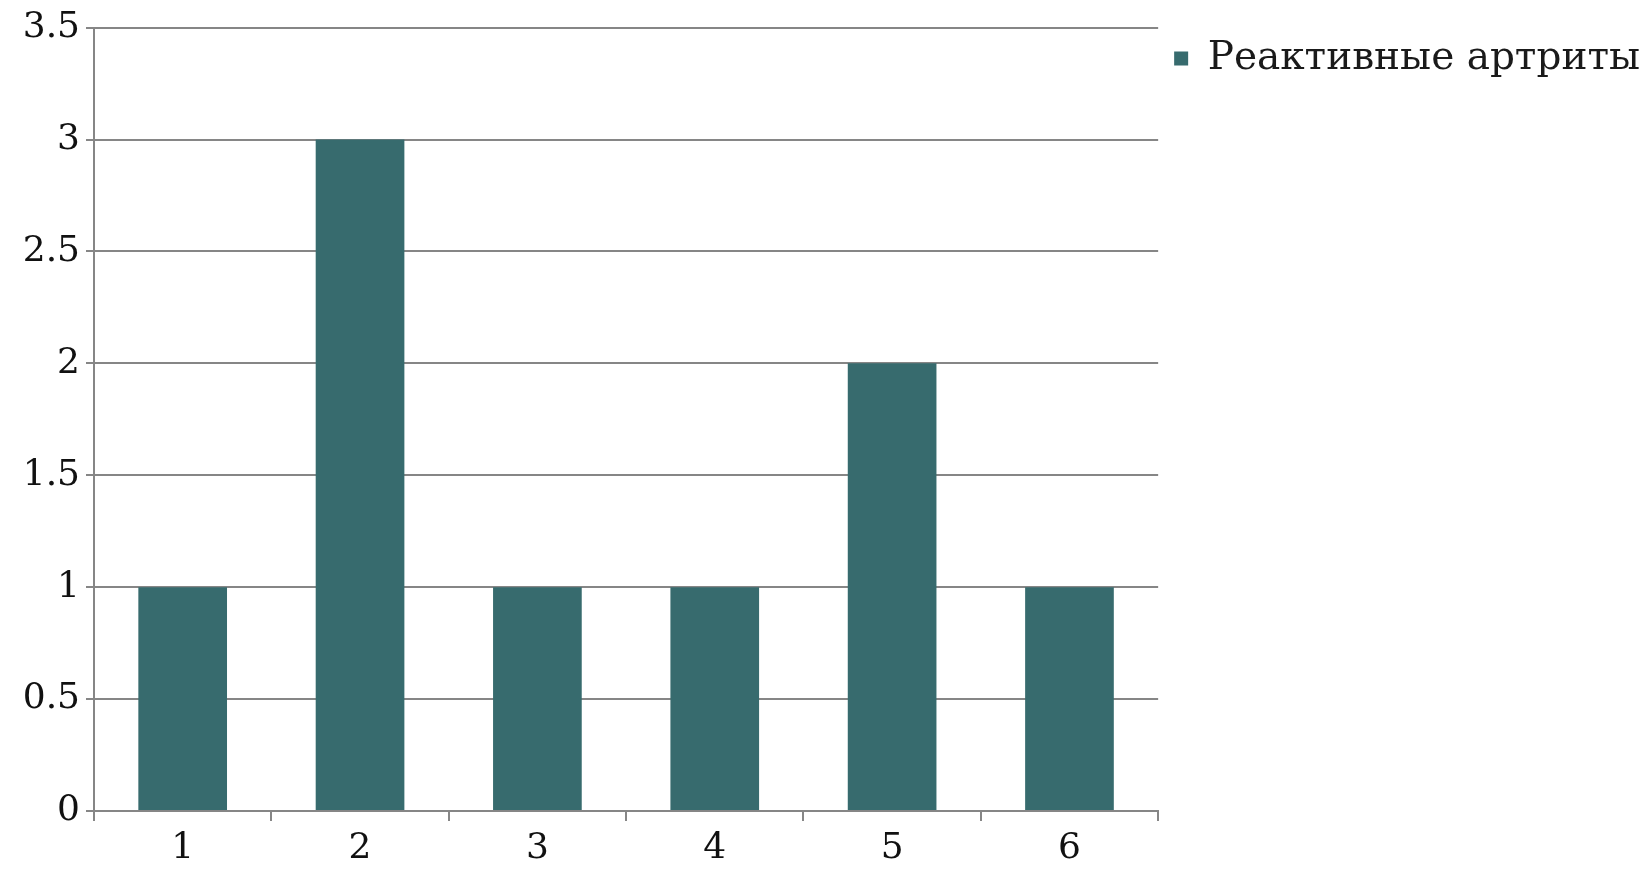  I want to click on y-tick-label: 3.5, so click(51, 24).